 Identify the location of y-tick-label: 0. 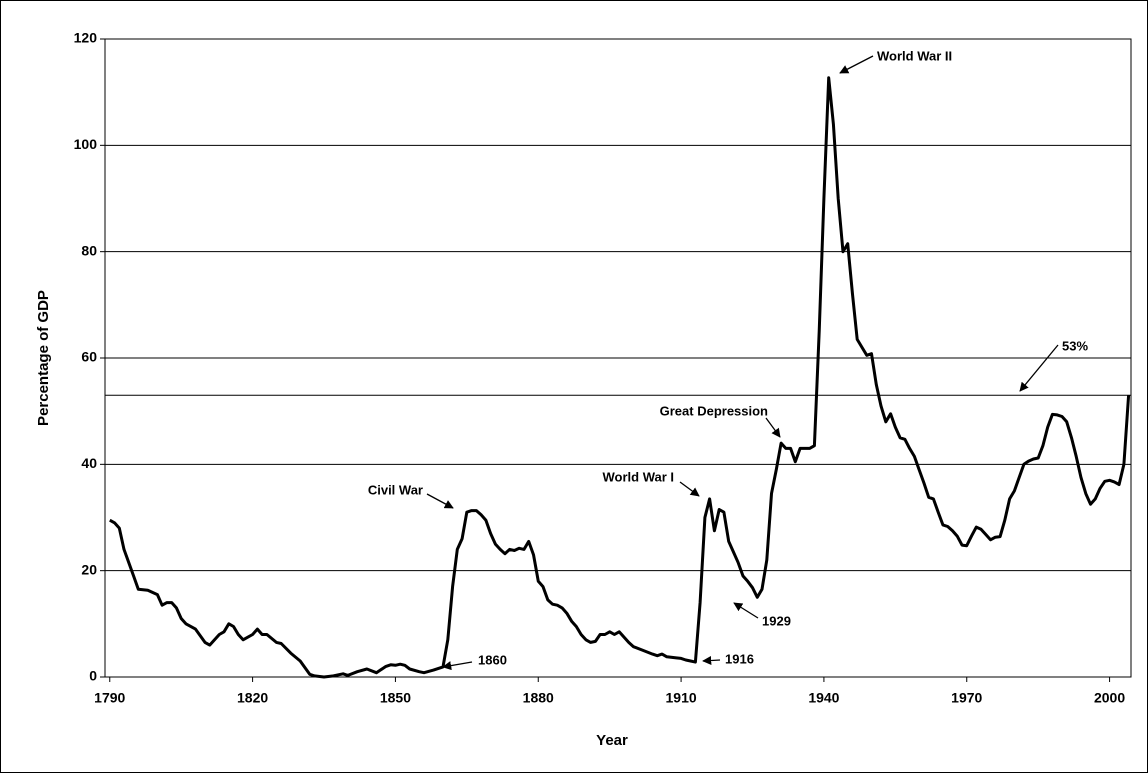
(93, 676).